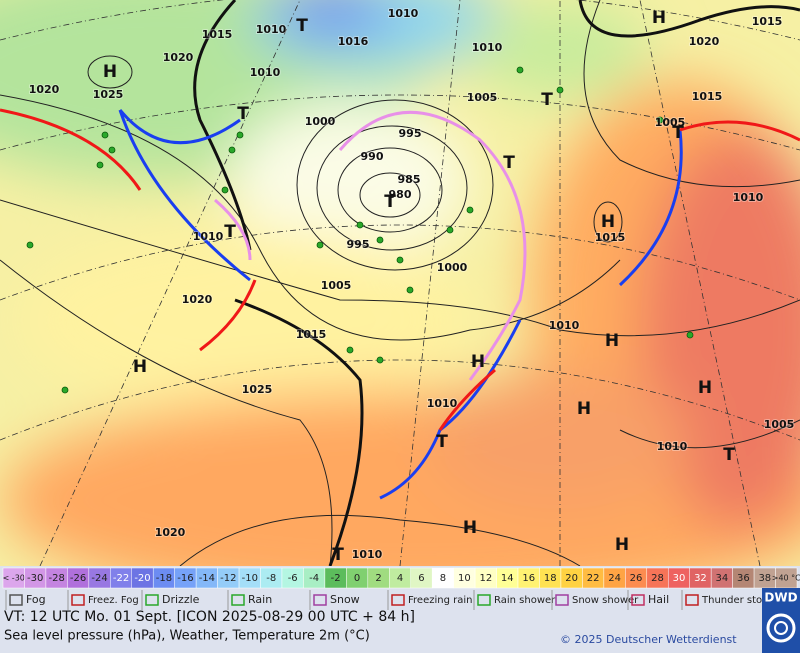 The height and width of the screenshot is (653, 800). I want to click on legend-label: Fog, so click(36, 599).